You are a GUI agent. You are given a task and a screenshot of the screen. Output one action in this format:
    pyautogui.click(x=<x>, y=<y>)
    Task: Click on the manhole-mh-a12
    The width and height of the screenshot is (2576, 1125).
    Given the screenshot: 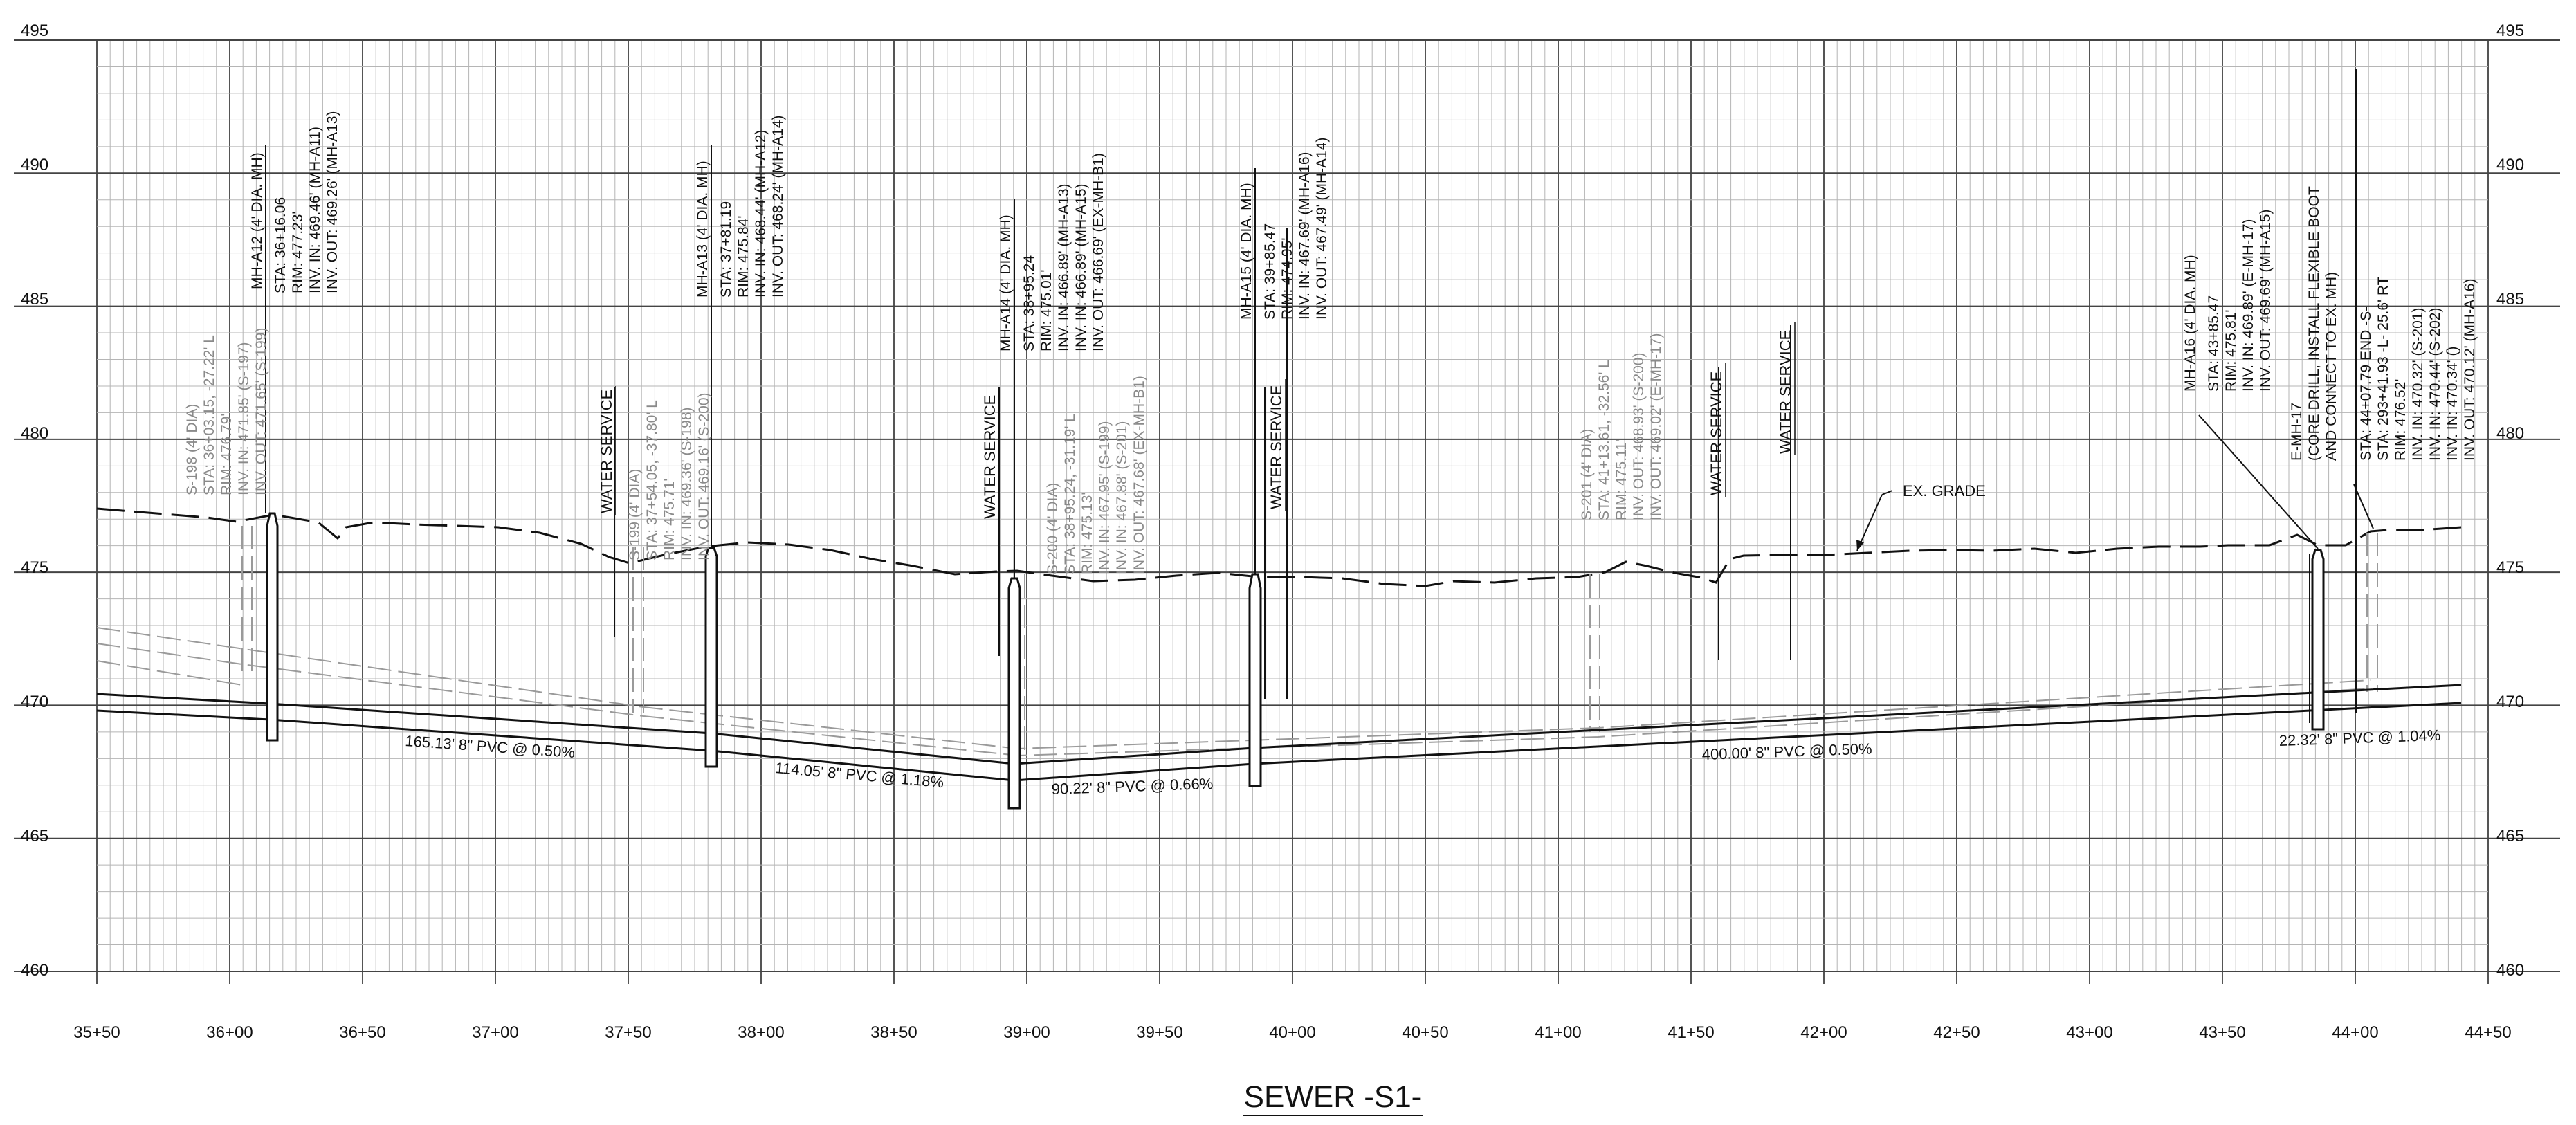 What is the action you would take?
    pyautogui.click(x=272, y=627)
    